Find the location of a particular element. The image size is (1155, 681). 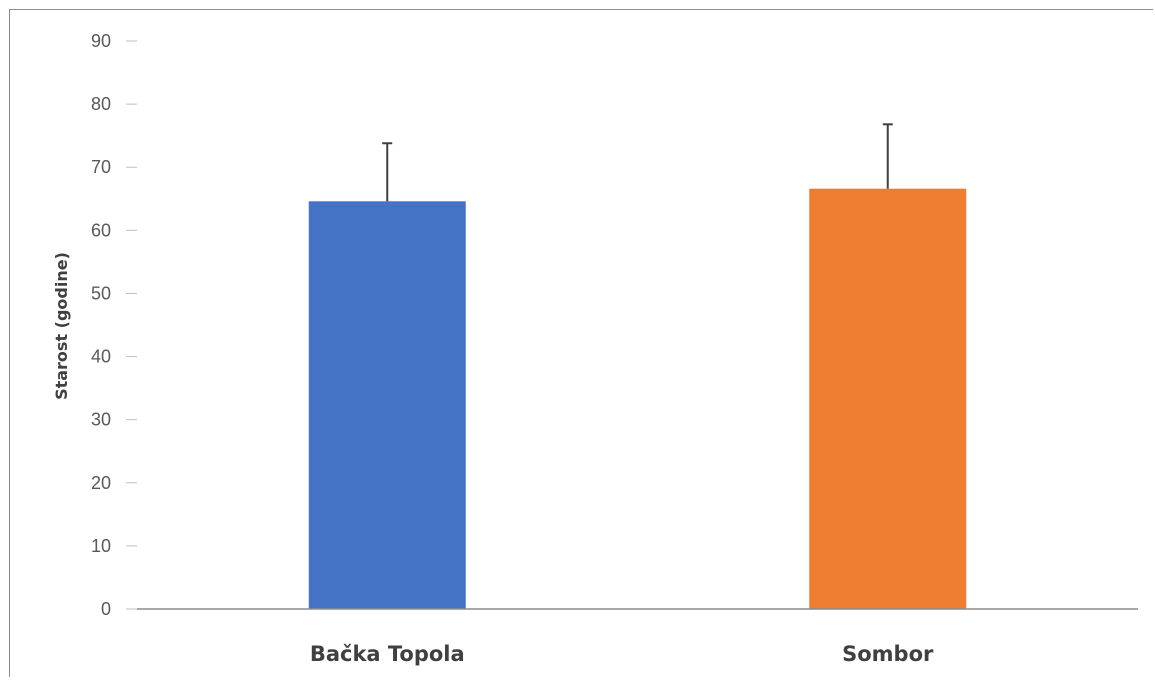

y-tick-label: 60 is located at coordinates (101, 230).